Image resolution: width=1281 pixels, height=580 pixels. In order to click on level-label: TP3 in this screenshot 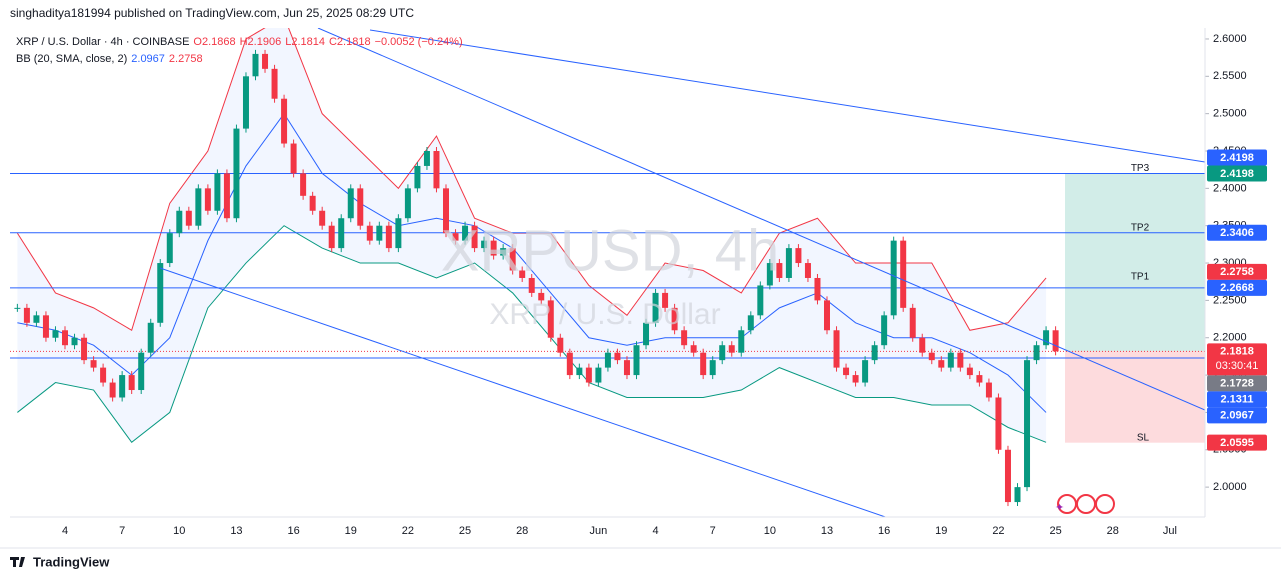, I will do `click(1140, 168)`.